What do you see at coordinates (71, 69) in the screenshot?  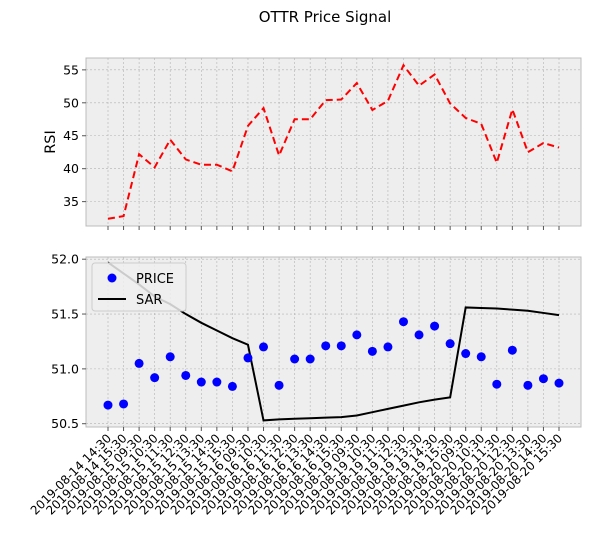 I see `rsi-y-tick-label: 55` at bounding box center [71, 69].